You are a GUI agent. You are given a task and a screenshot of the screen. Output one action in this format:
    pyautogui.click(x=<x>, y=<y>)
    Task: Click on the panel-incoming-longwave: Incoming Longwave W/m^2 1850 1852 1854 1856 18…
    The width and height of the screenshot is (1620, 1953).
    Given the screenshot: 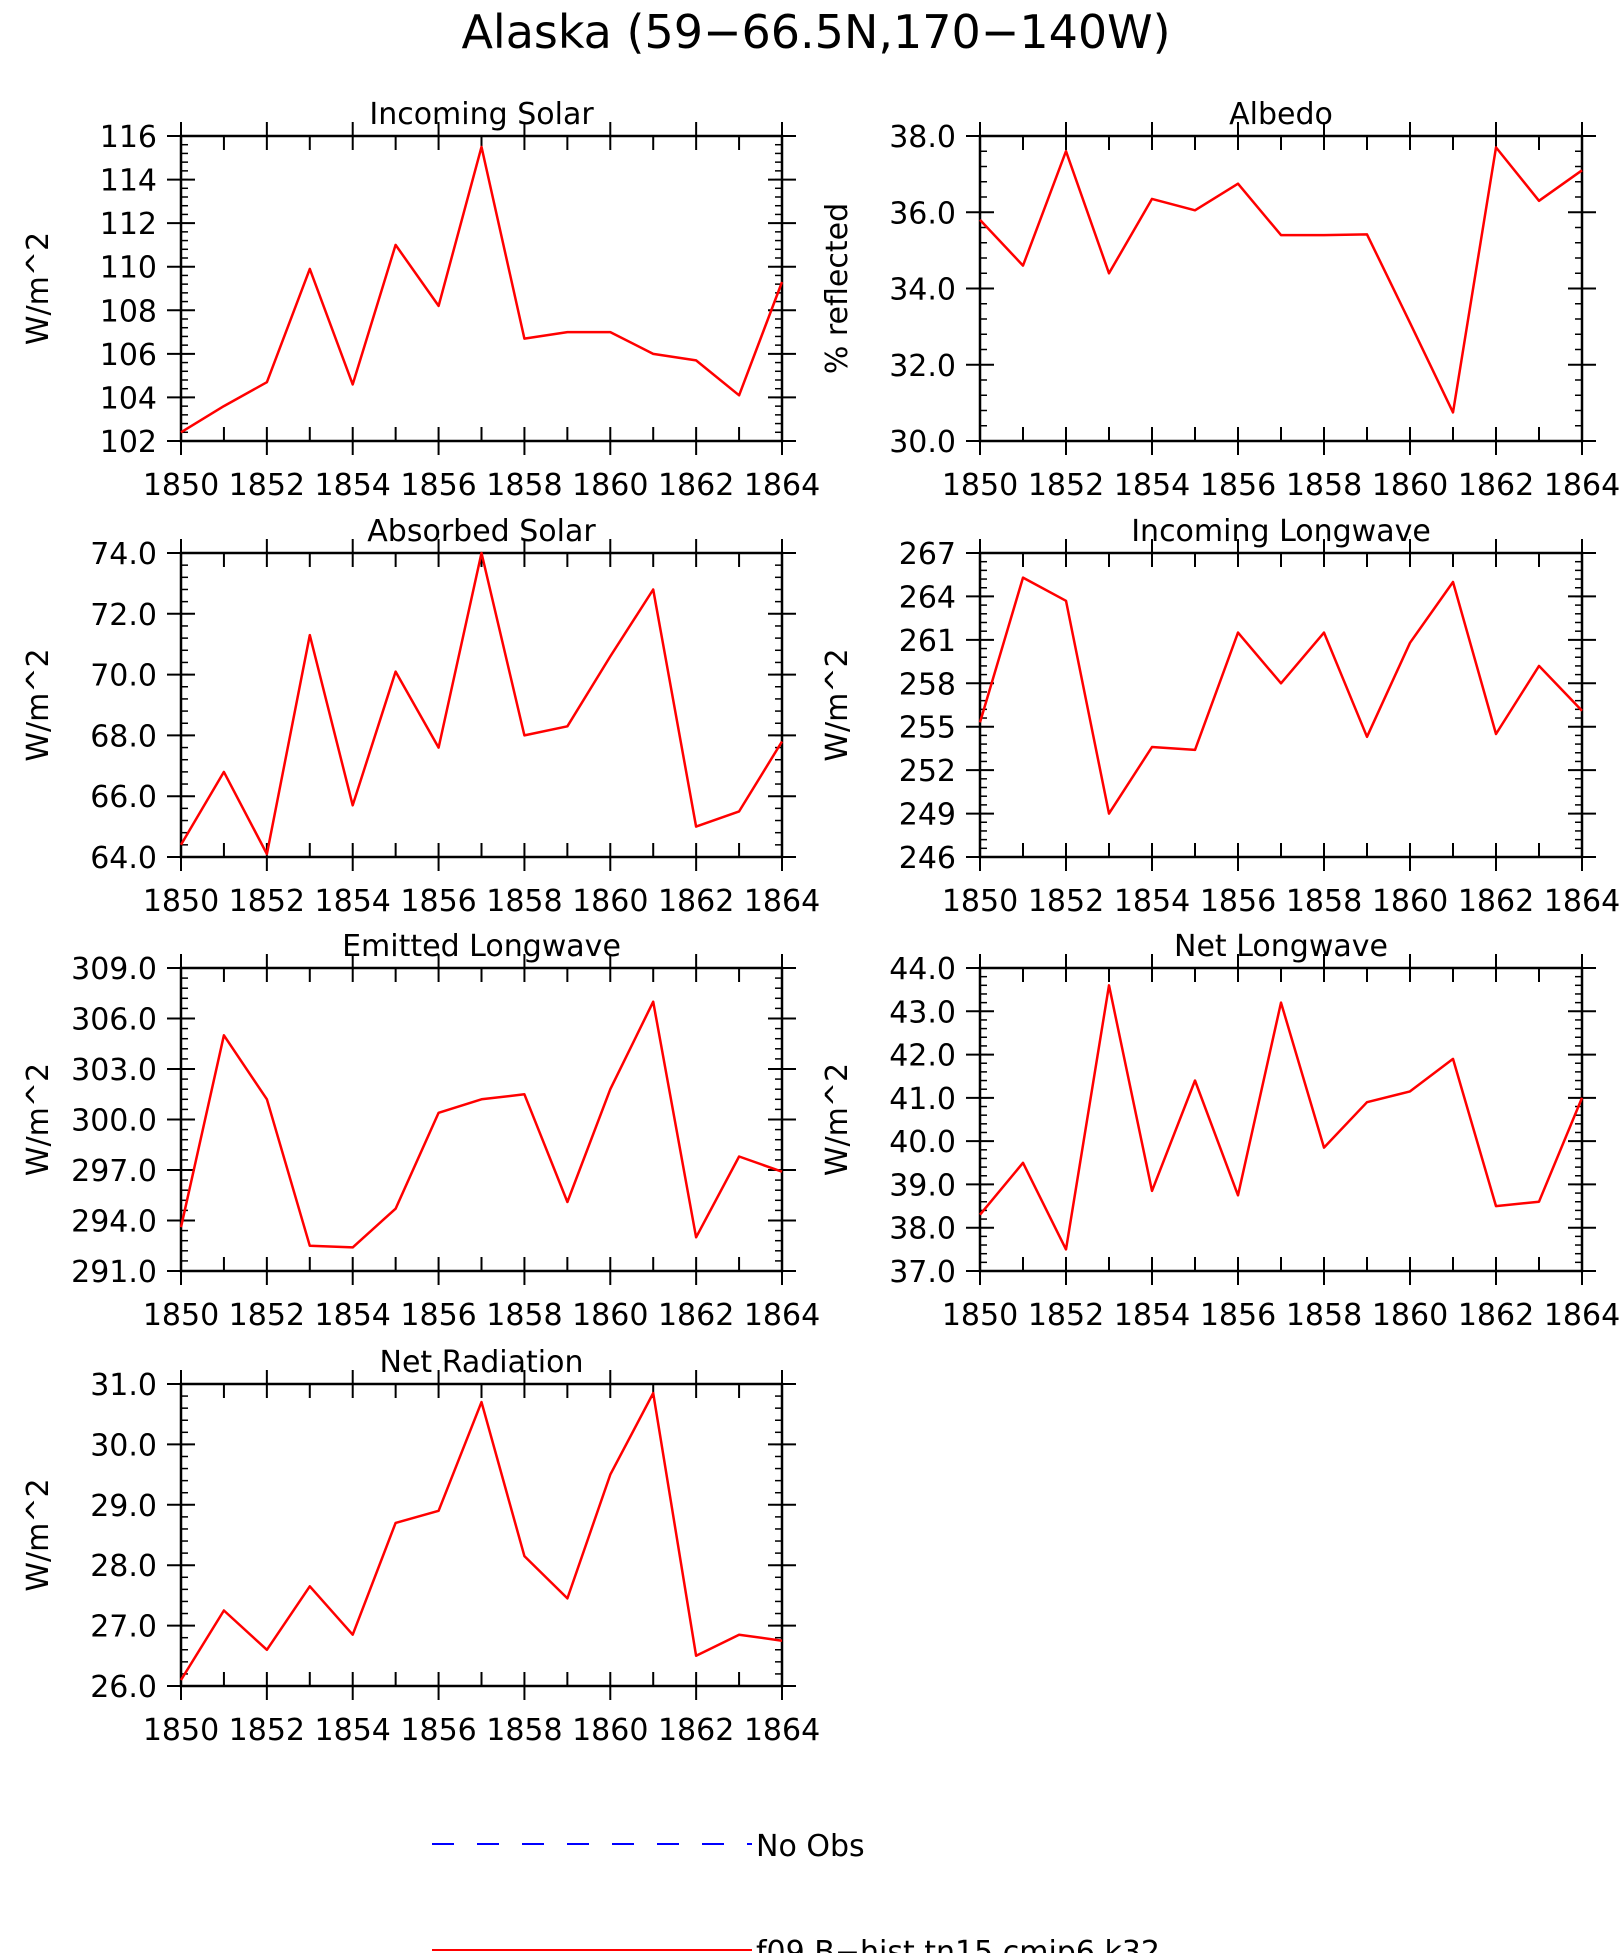 What is the action you would take?
    pyautogui.click(x=1220, y=716)
    